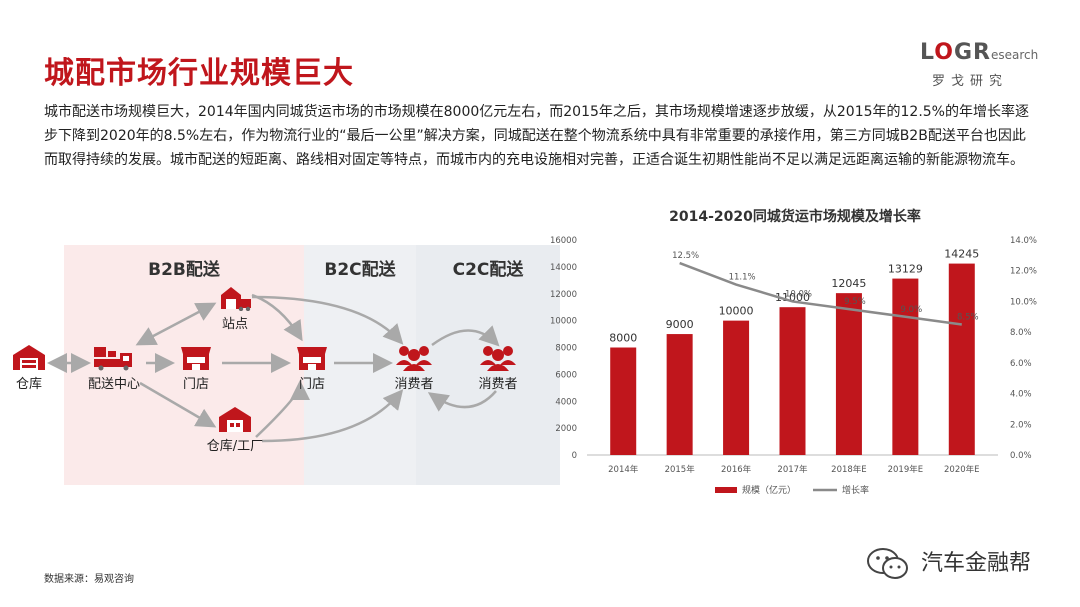  I want to click on node-consumer1: 消费者, so click(414, 367).